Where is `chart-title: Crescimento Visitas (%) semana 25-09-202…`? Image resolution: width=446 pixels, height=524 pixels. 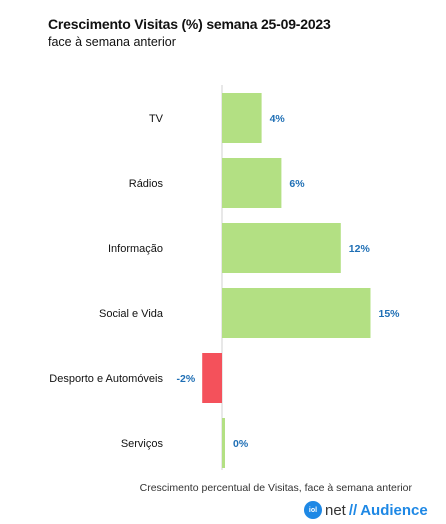 chart-title: Crescimento Visitas (%) semana 25-09-202… is located at coordinates (189, 24).